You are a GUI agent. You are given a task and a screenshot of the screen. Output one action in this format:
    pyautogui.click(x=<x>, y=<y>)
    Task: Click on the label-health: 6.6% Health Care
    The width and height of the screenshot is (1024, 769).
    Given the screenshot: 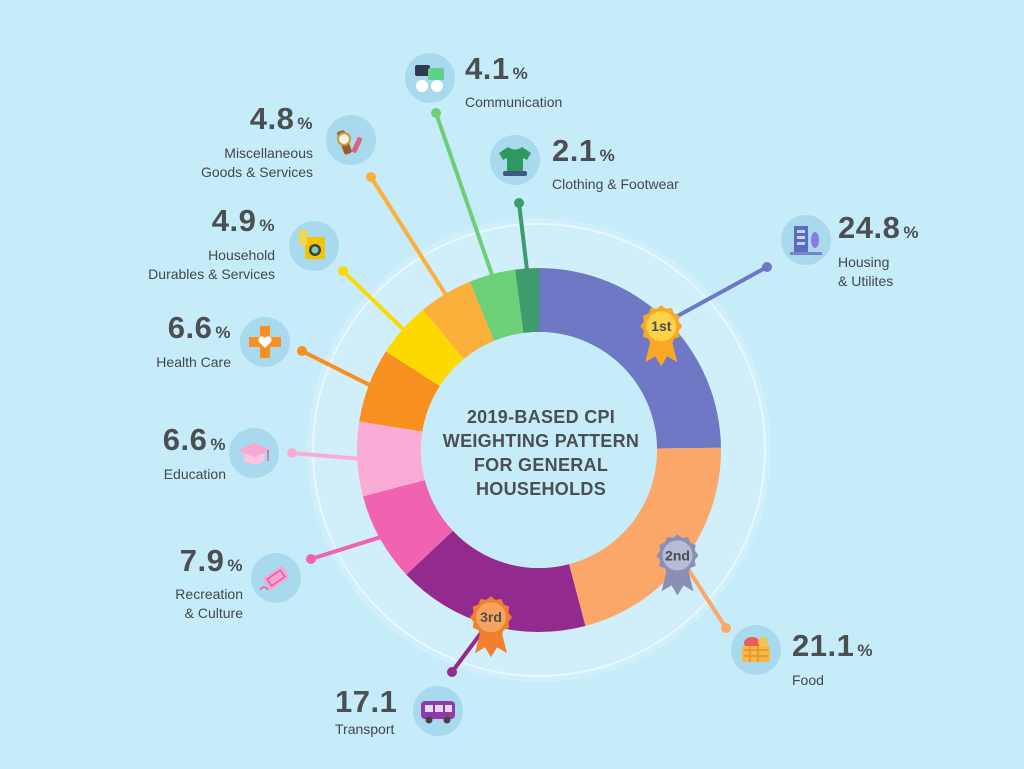 What is the action you would take?
    pyautogui.click(x=193, y=342)
    